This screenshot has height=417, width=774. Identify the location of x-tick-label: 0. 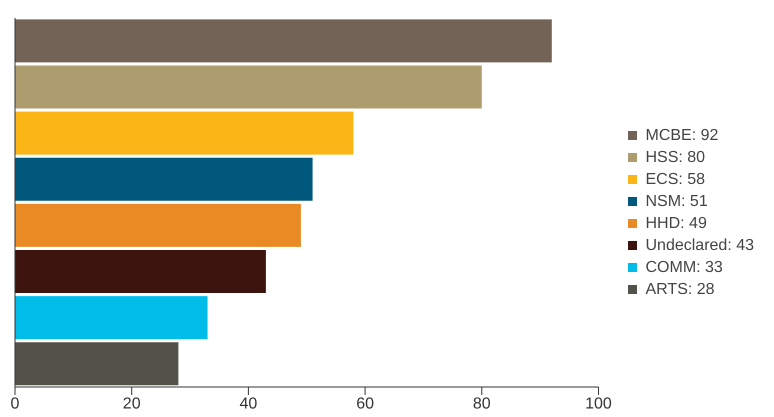
(15, 403).